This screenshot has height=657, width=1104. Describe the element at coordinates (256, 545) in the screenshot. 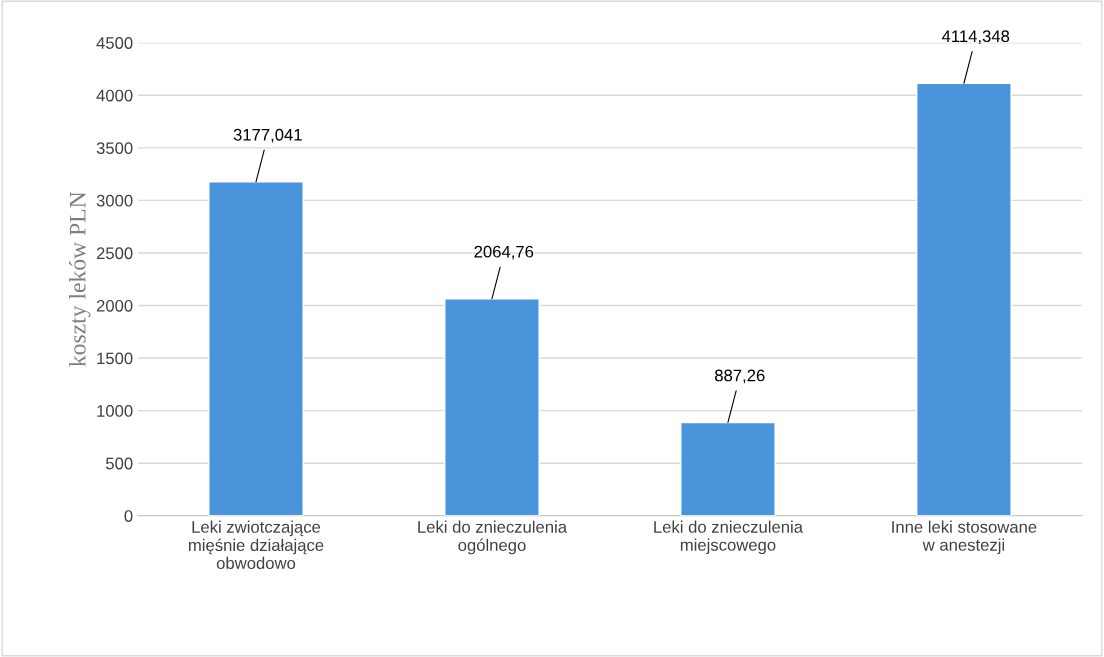

I see `x-tick-label: Leki zwiotczające mięśnie działające obwodowo` at that location.